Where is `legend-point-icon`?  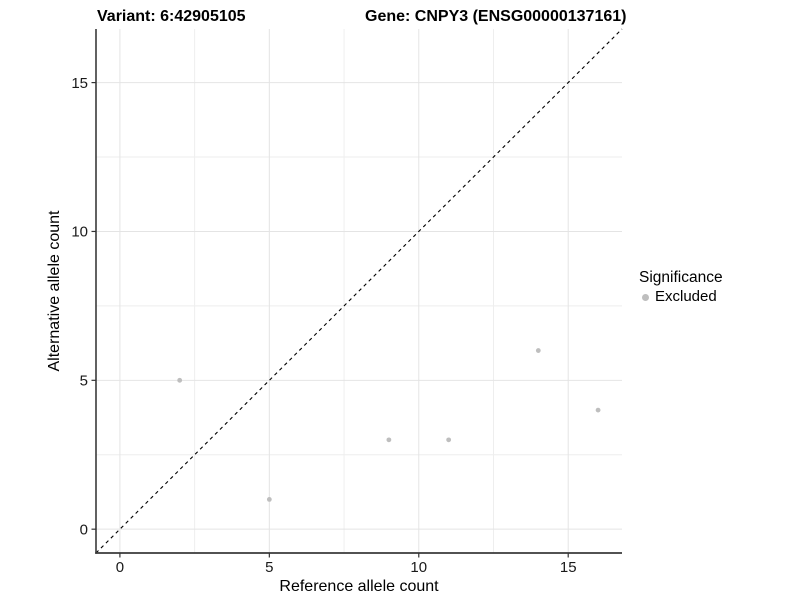 legend-point-icon is located at coordinates (645, 297).